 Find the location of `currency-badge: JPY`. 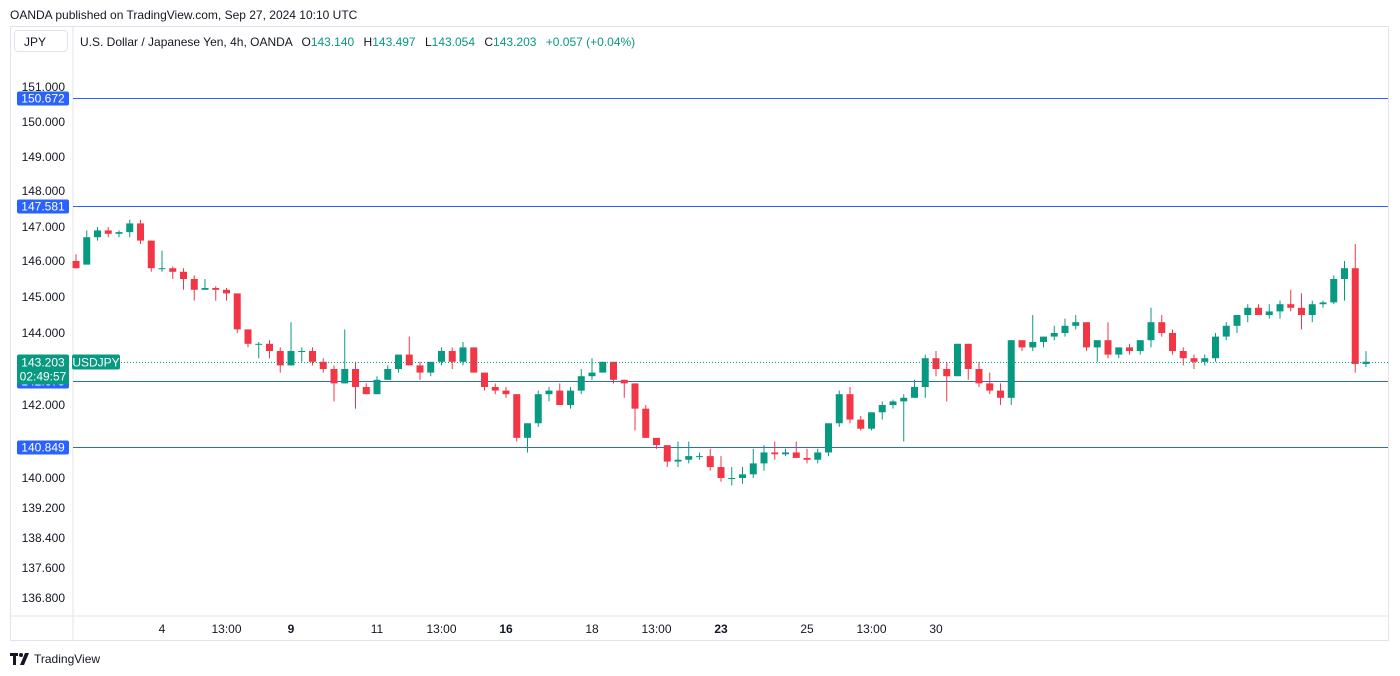

currency-badge: JPY is located at coordinates (41, 41).